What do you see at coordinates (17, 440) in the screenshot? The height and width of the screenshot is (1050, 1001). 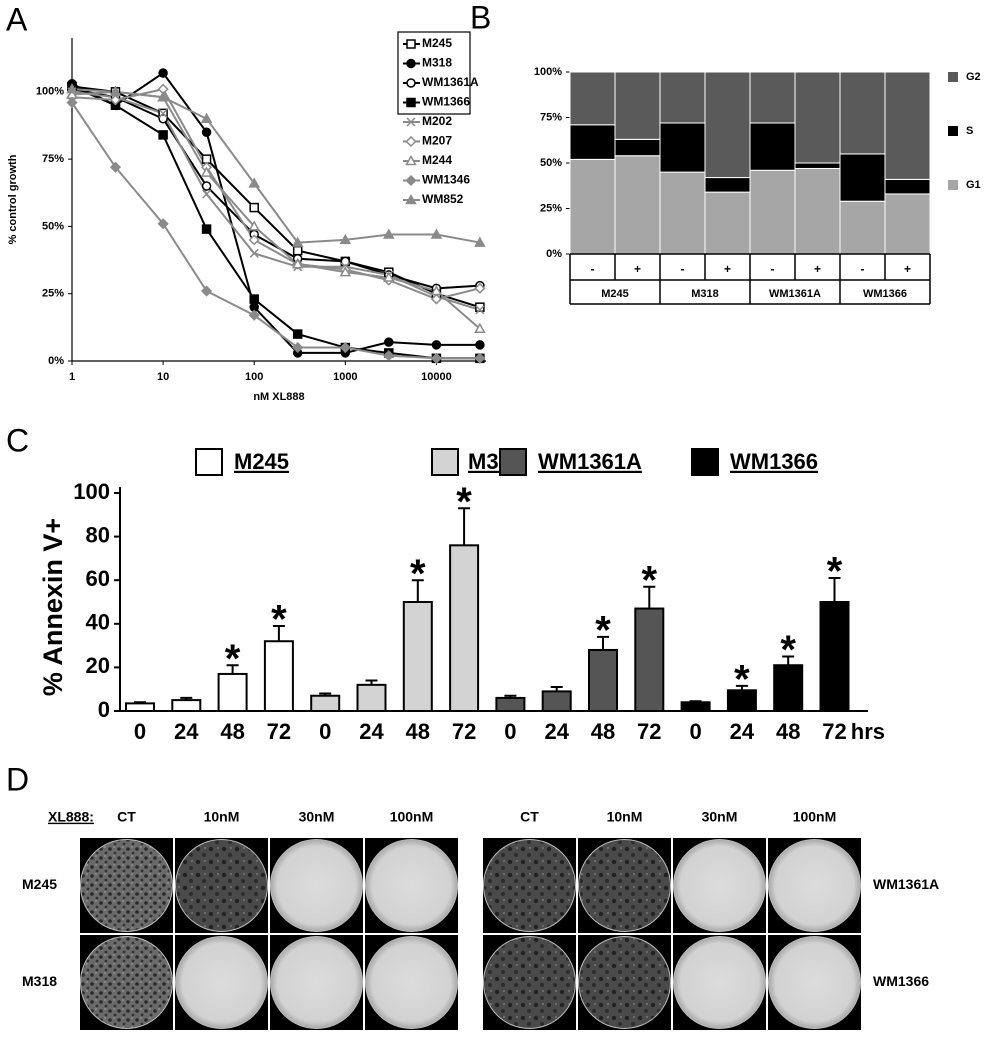 I see `panel-label: C` at bounding box center [17, 440].